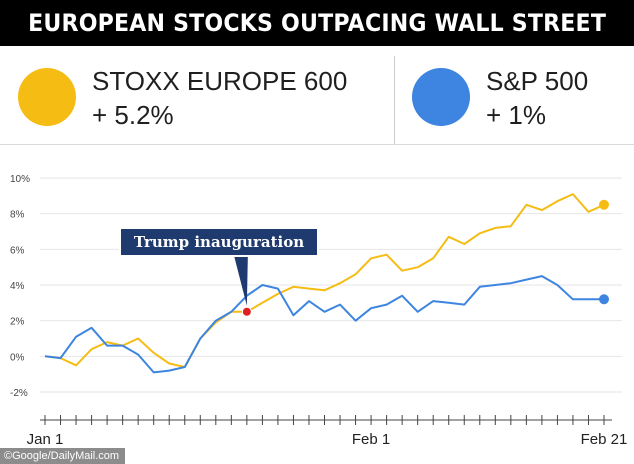 The height and width of the screenshot is (464, 634). What do you see at coordinates (516, 115) in the screenshot?
I see `sp500-legend-change: + 1%` at bounding box center [516, 115].